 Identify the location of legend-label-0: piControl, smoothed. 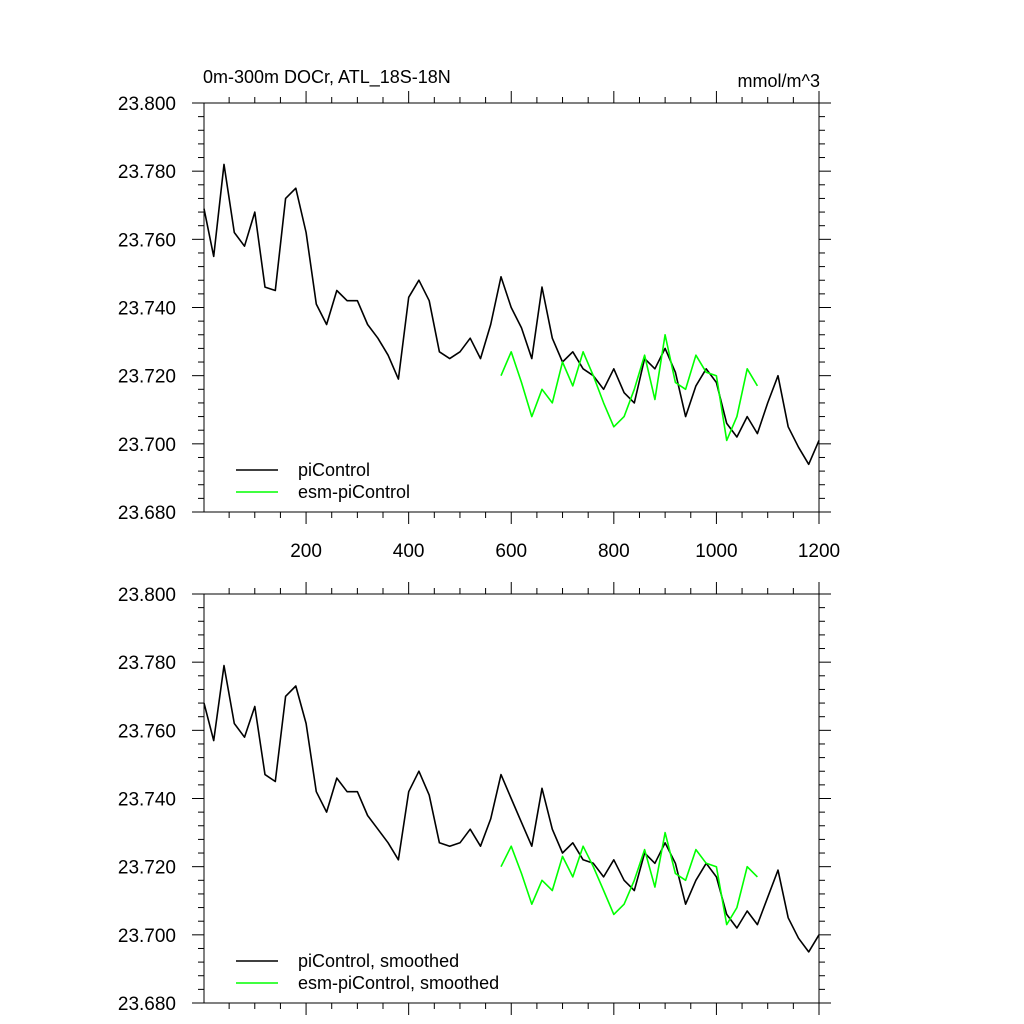
(378, 961).